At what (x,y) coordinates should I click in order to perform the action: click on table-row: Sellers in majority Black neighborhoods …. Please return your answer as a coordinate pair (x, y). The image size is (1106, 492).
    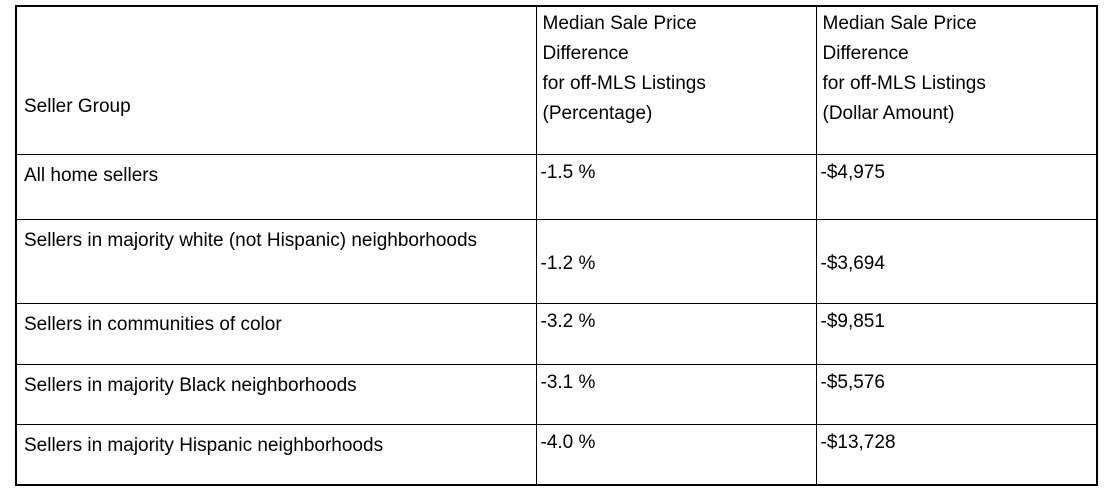
    Looking at the image, I should click on (556, 394).